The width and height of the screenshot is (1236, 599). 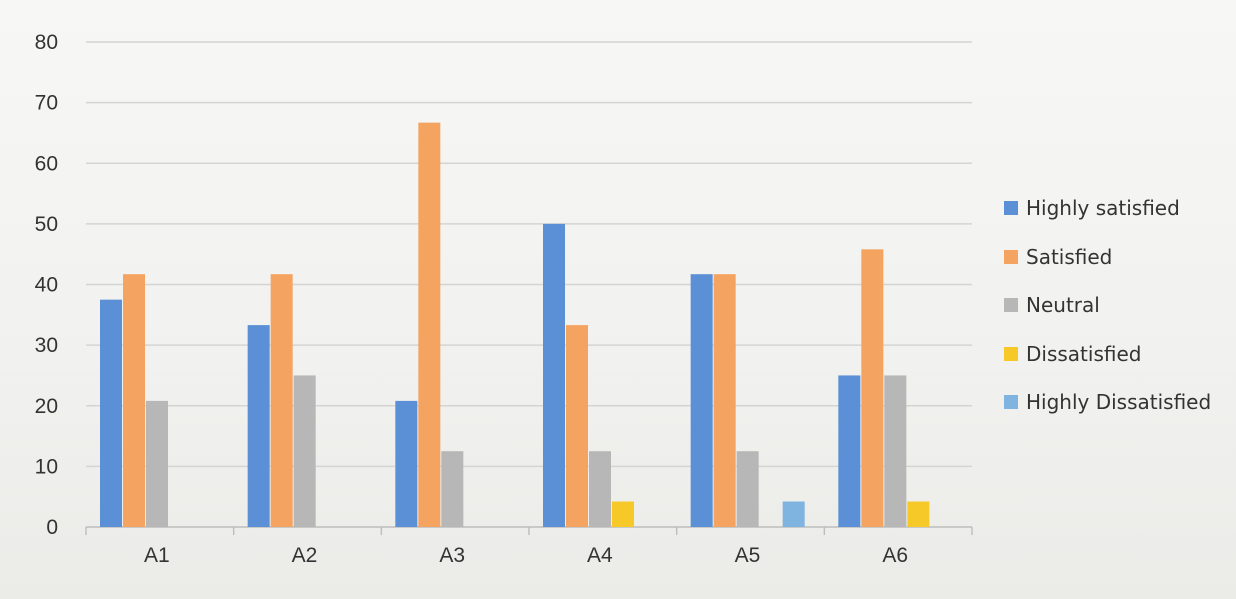 I want to click on legend-item-satisfied: Satisfied, so click(x=1118, y=257).